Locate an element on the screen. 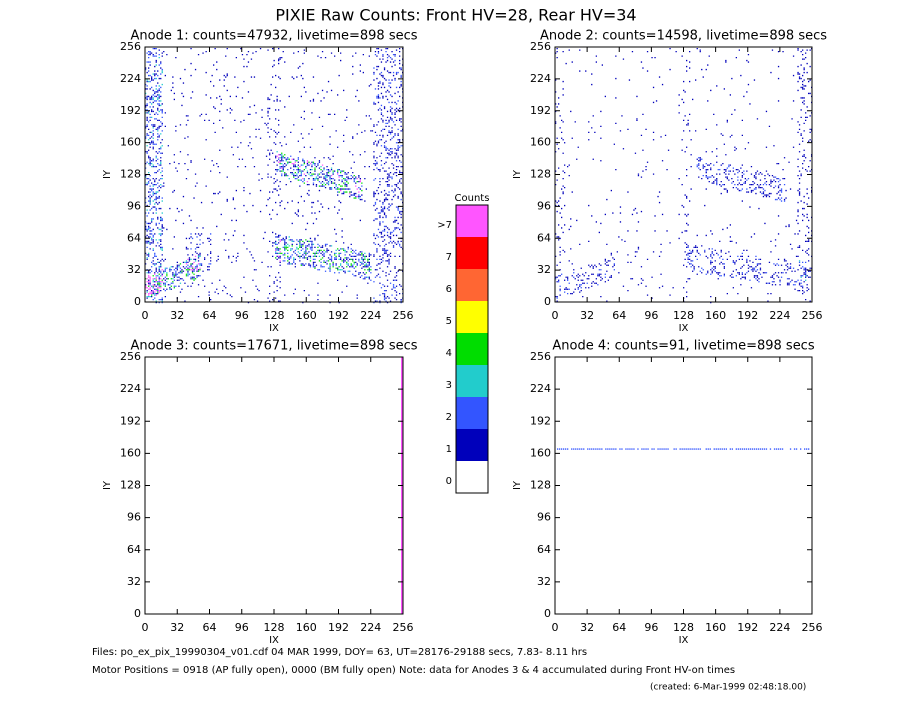 The width and height of the screenshot is (913, 705). created-note: (created: 6-Mar-1999 02:48:18.00) is located at coordinates (728, 688).